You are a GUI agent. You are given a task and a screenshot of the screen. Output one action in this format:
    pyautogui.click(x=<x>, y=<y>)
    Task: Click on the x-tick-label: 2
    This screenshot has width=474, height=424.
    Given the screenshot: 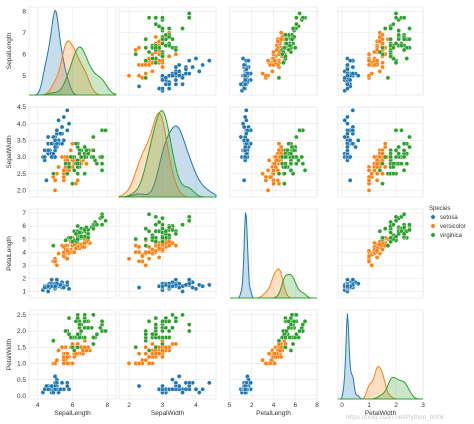 What is the action you would take?
    pyautogui.click(x=396, y=405)
    